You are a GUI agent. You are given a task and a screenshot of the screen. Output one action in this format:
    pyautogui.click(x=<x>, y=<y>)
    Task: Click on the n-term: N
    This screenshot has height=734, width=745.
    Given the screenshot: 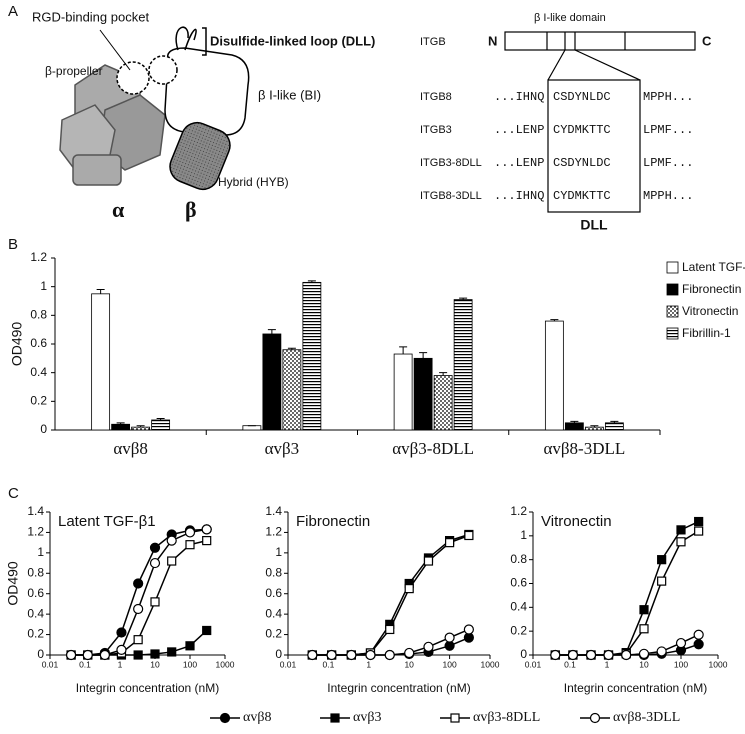 What is the action you would take?
    pyautogui.click(x=492, y=40)
    